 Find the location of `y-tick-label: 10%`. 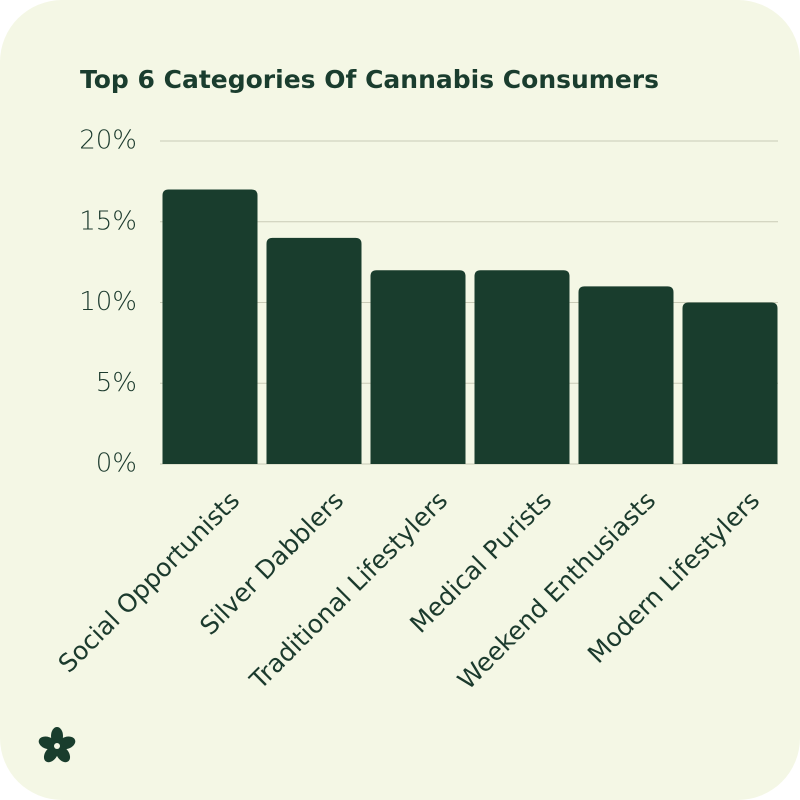

y-tick-label: 10% is located at coordinates (108, 302).